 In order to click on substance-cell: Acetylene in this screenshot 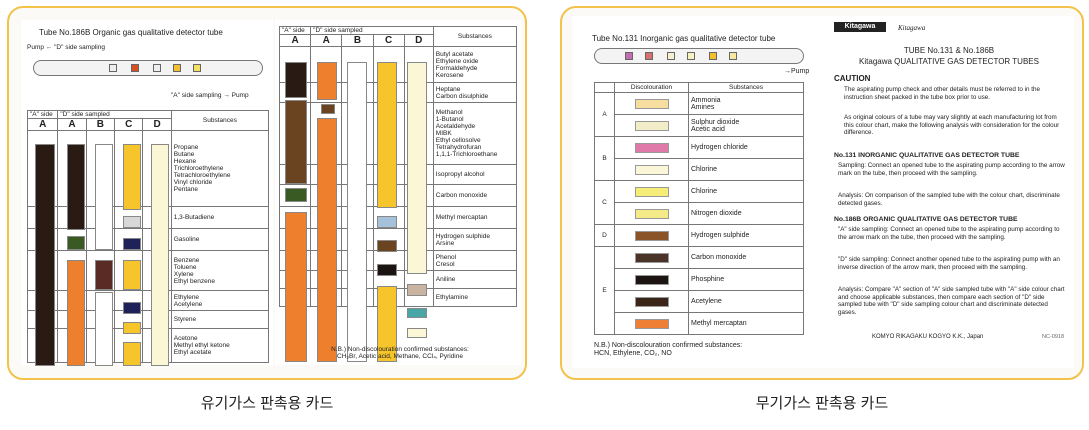, I will do `click(746, 301)`.